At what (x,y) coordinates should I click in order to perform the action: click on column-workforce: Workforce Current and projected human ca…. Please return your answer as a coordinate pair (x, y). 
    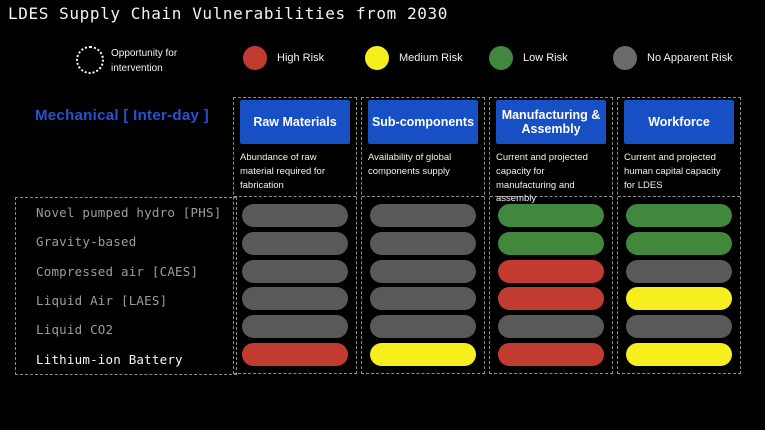
    Looking at the image, I should click on (679, 235).